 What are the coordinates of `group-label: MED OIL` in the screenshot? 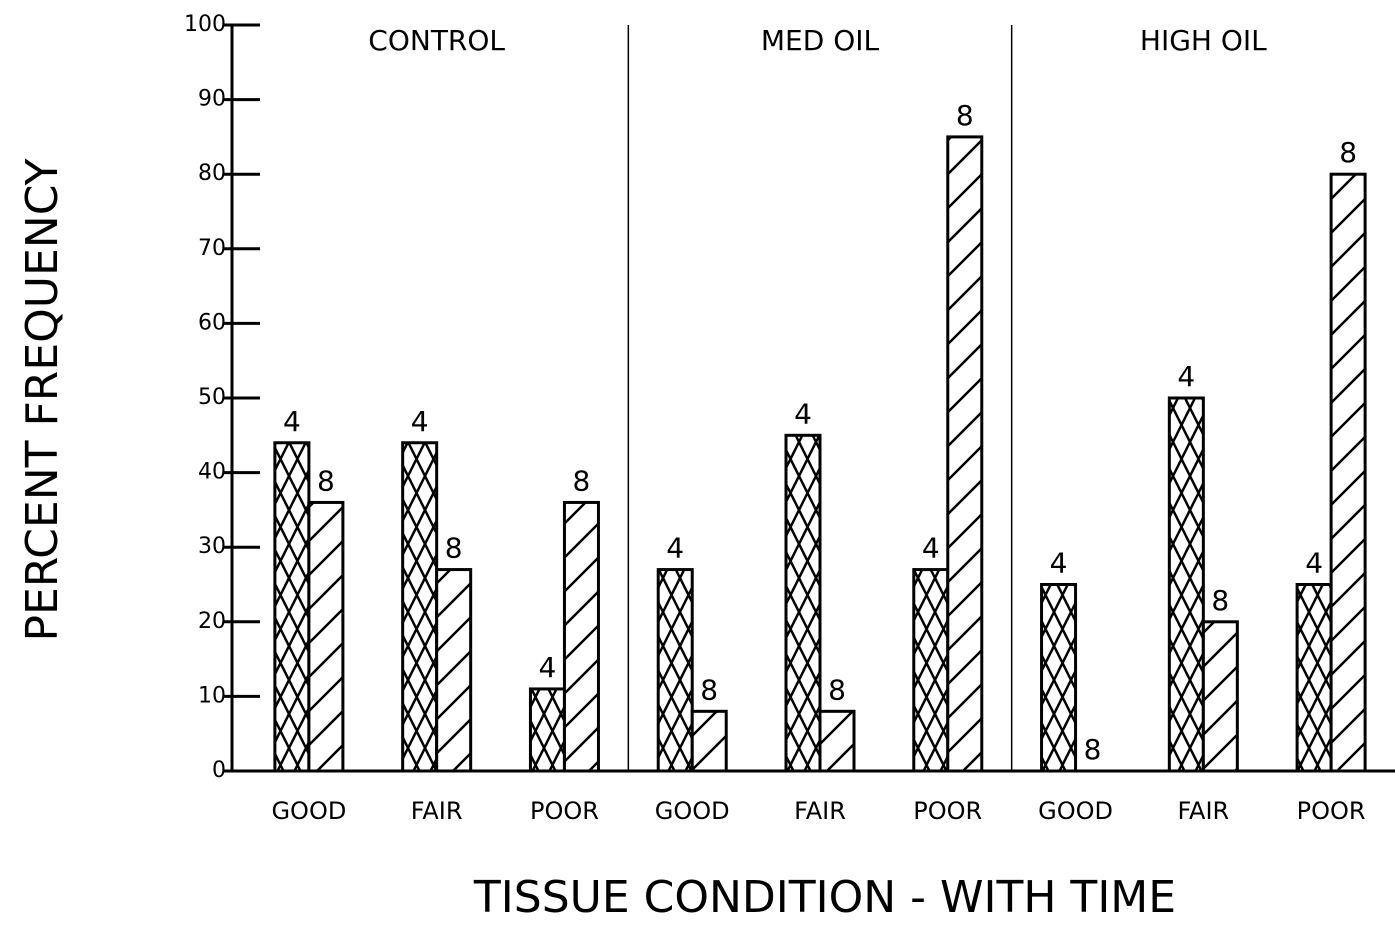 It's located at (820, 40).